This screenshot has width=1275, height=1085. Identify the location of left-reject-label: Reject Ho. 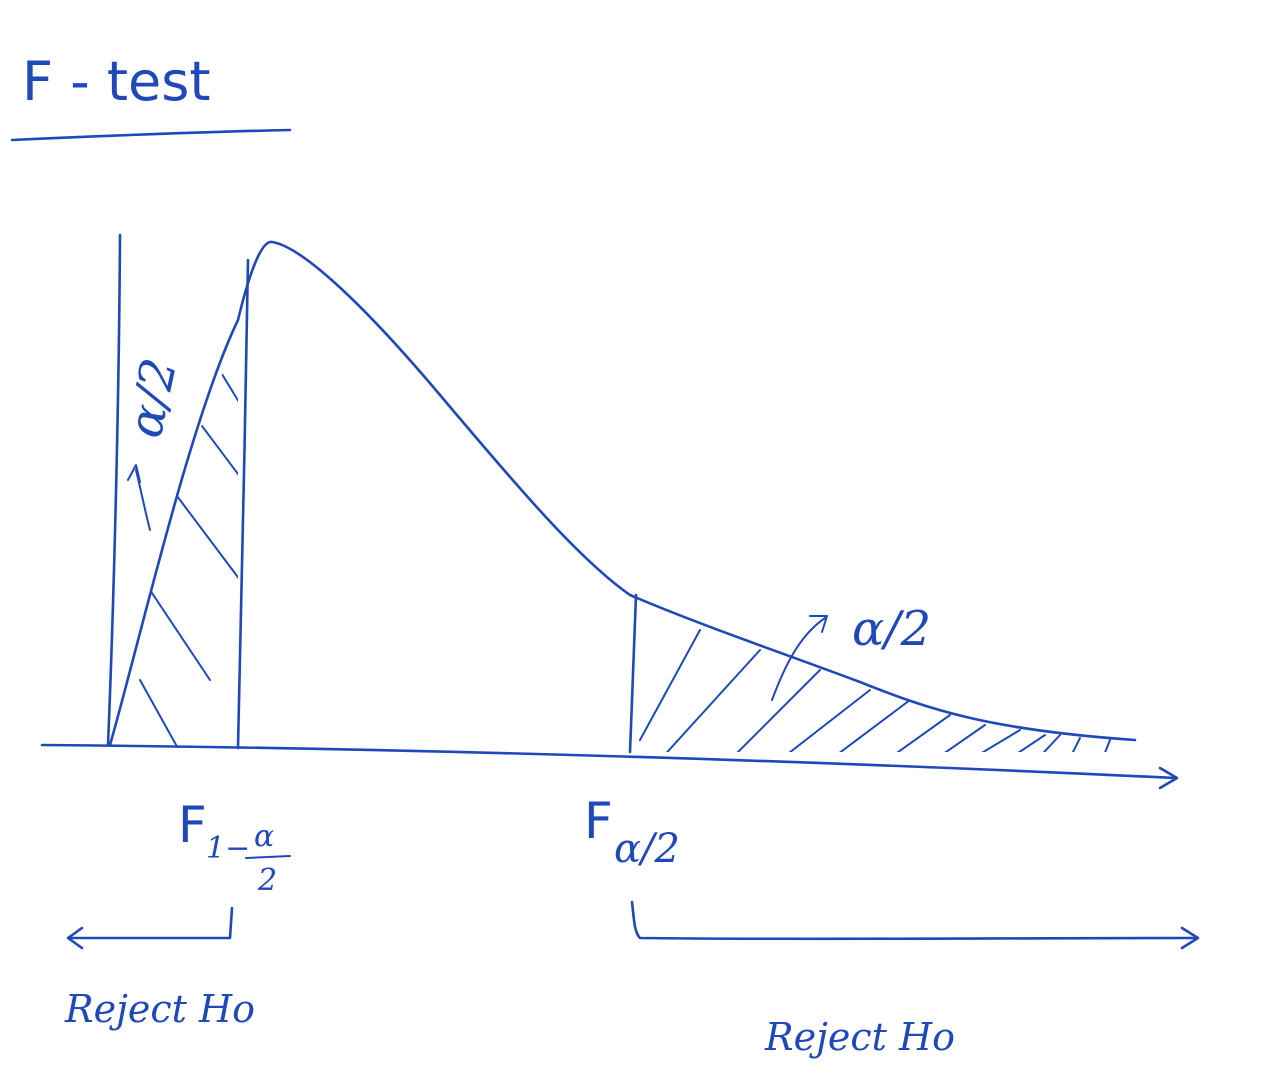
(159, 1009).